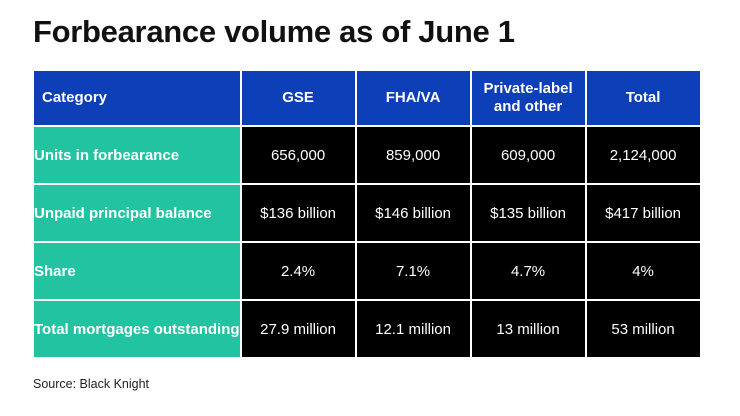 Image resolution: width=740 pixels, height=416 pixels. I want to click on table-cell: $135 billion, so click(528, 213).